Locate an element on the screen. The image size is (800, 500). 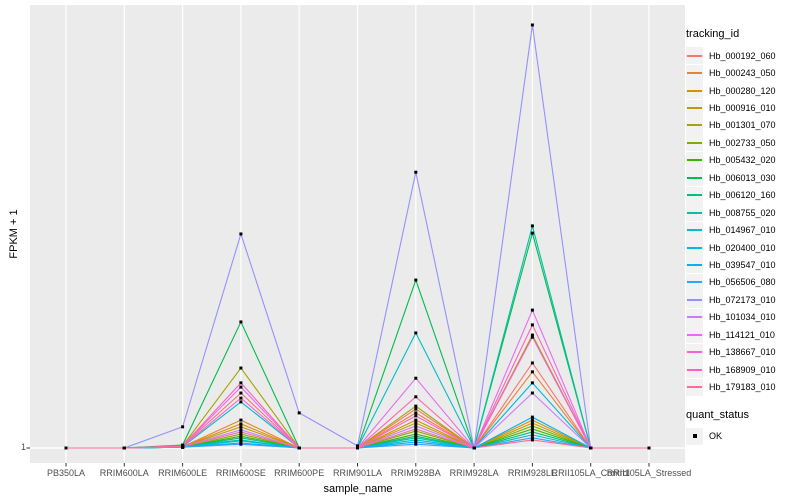
legend-label: Hb_056506_080 is located at coordinates (742, 282).